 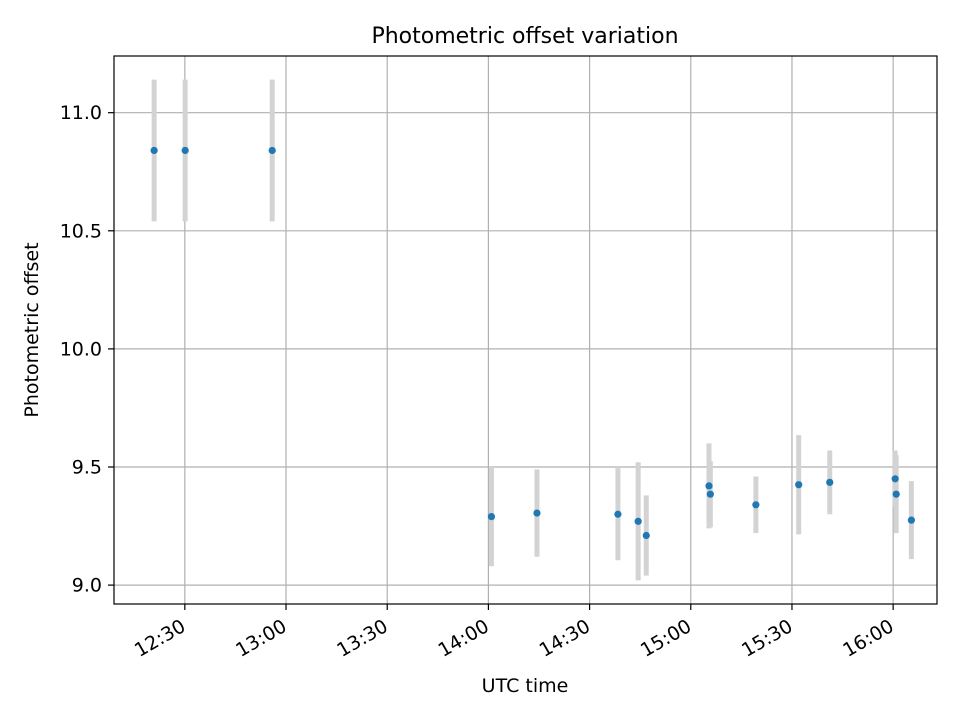 I want to click on chart-title: Photometric offset variation, so click(x=524, y=36).